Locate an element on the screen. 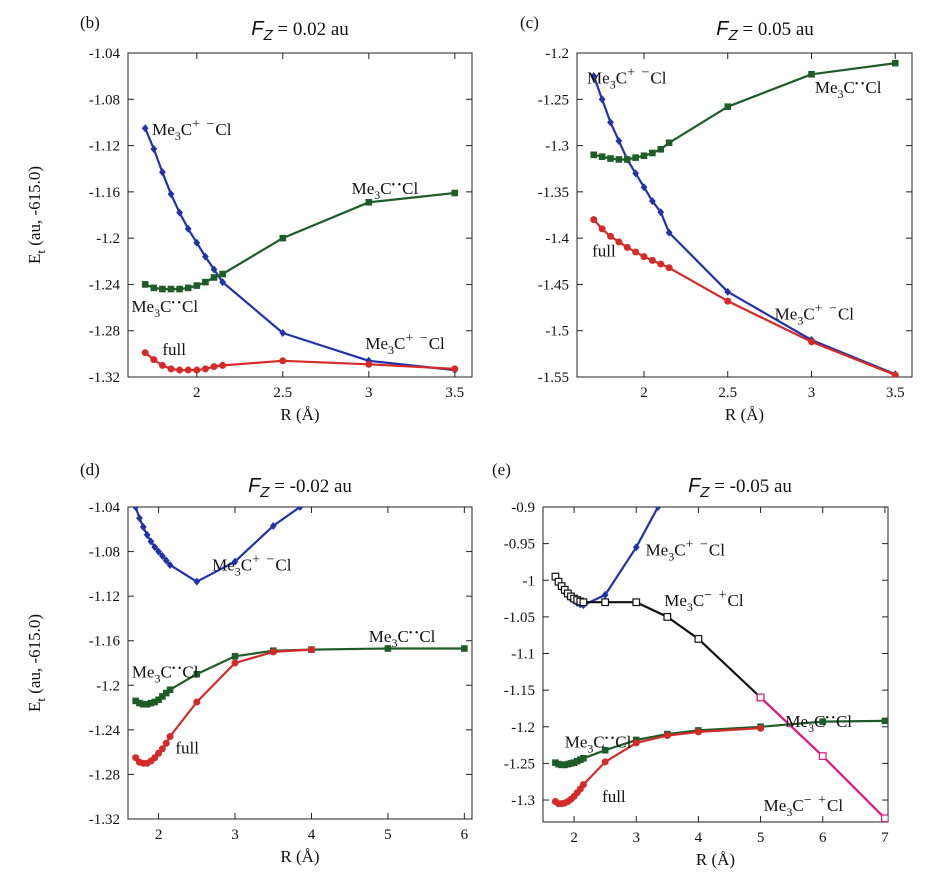  y-tick-label: -1.3 is located at coordinates (557, 147).